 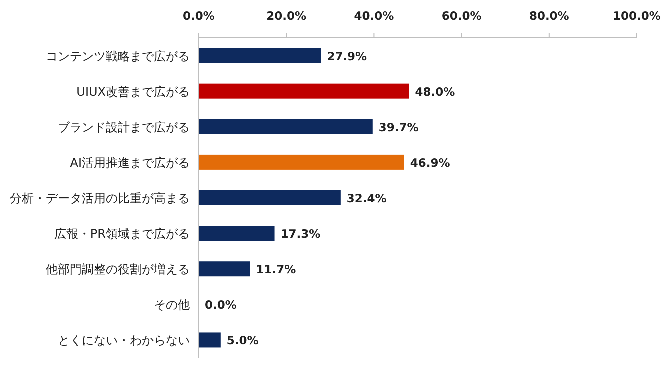 I want to click on y-tick-label: 広報・PR領域まで広がる, so click(x=122, y=234).